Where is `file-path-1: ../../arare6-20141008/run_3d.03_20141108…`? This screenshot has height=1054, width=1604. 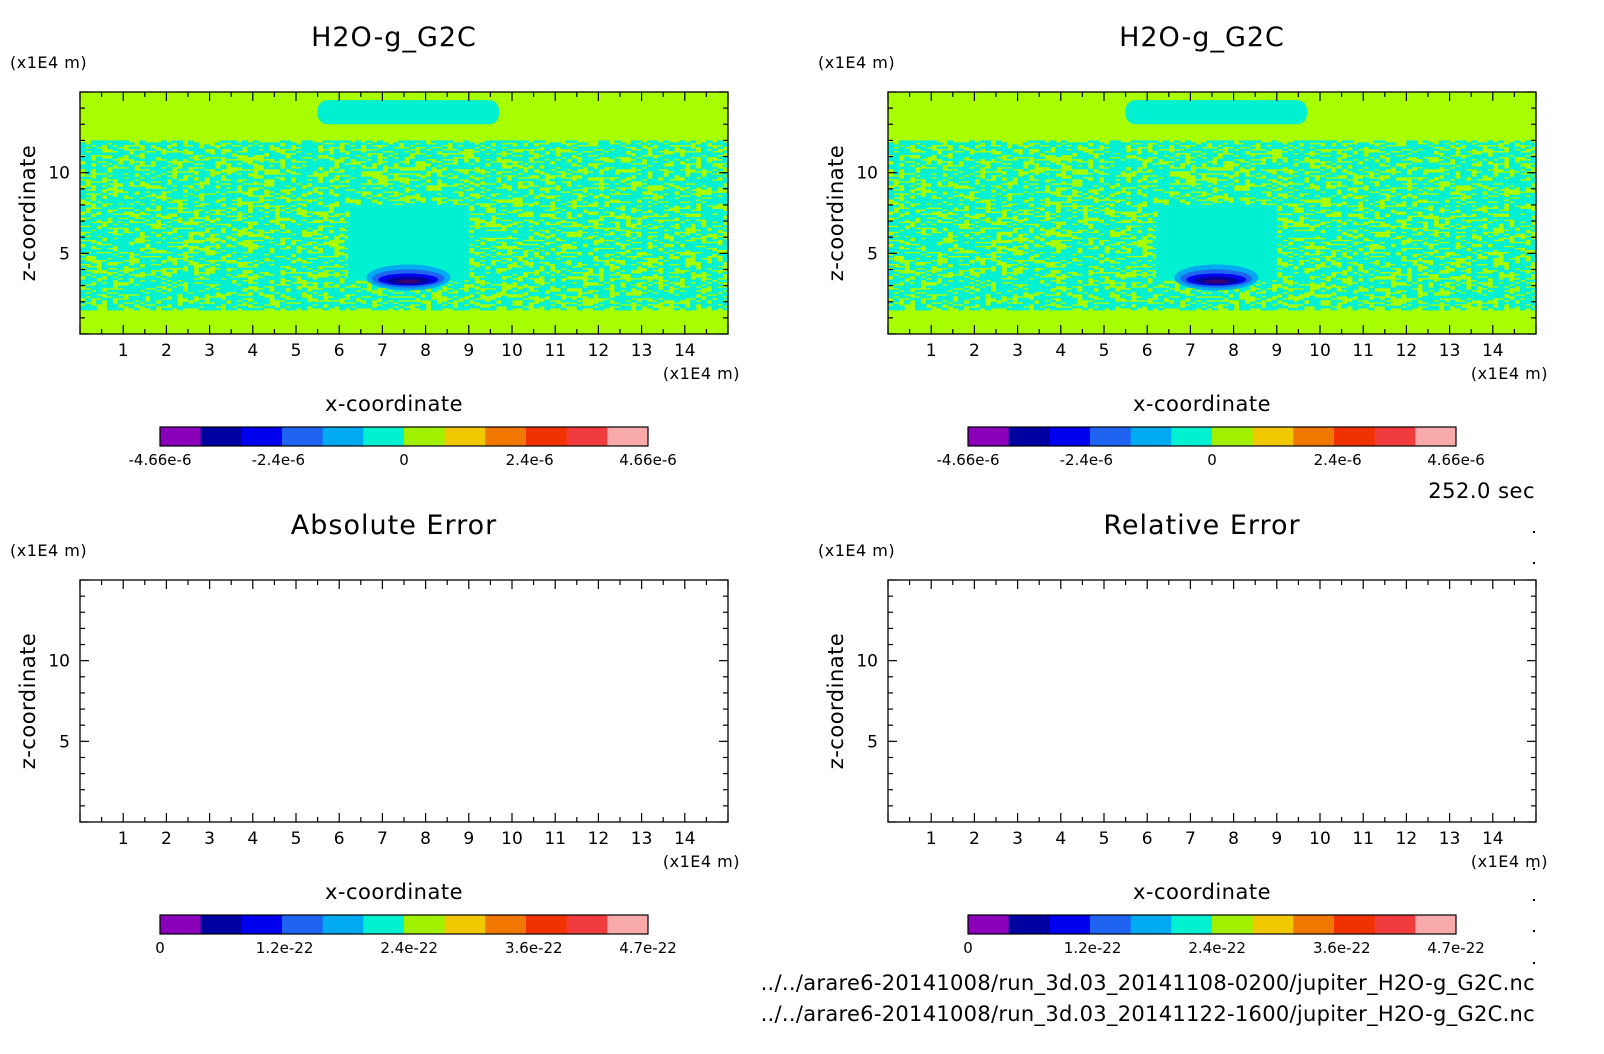 file-path-1: ../../arare6-20141008/run_3d.03_20141108… is located at coordinates (1148, 983).